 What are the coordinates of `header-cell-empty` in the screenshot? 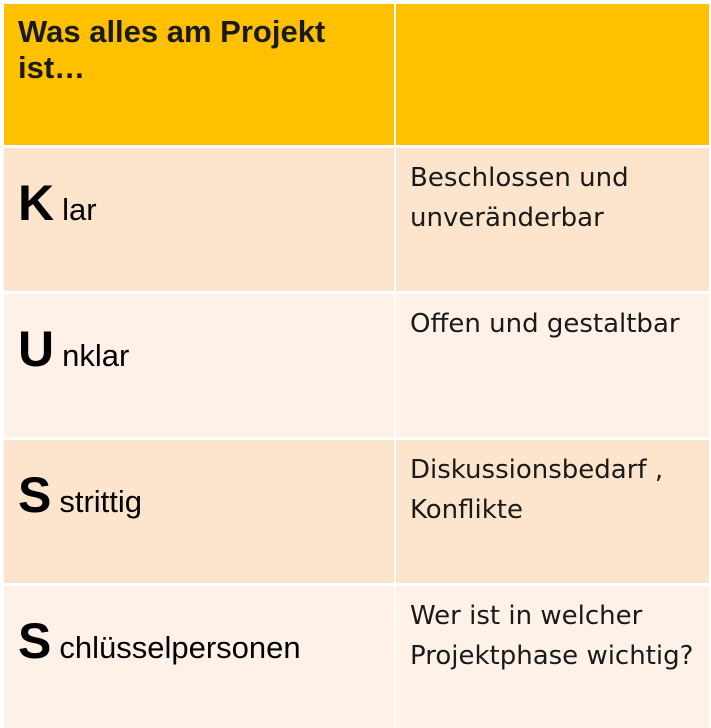 It's located at (552, 74).